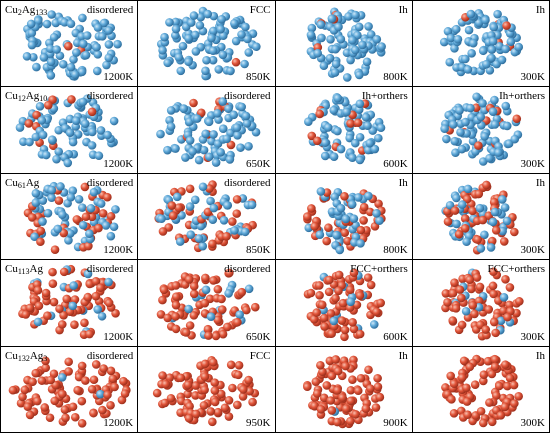  I want to click on composition-label: Cu12Ag10, so click(26, 96).